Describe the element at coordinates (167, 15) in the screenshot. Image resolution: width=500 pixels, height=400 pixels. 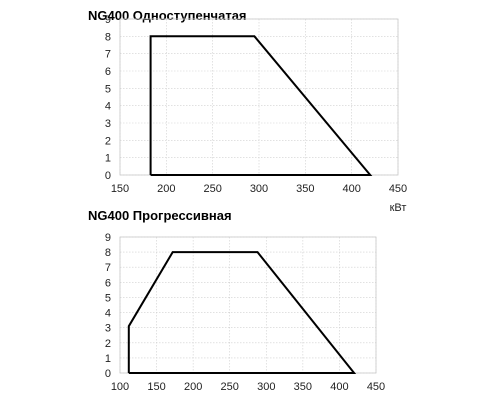
I see `chart-title: NG400 Одноступенчатая` at that location.